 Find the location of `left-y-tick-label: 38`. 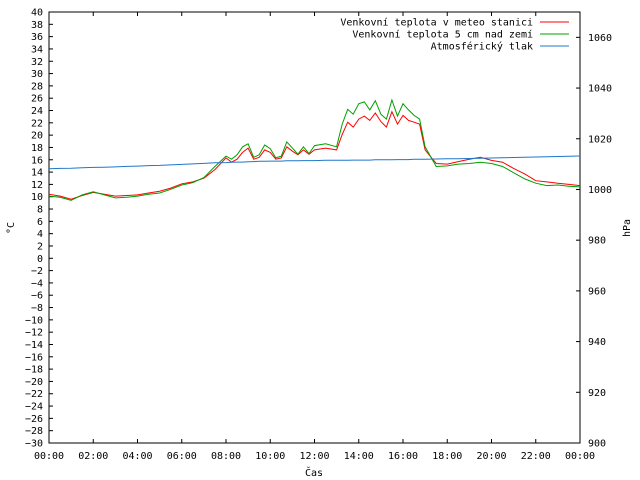

left-y-tick-label: 38 is located at coordinates (37, 25).